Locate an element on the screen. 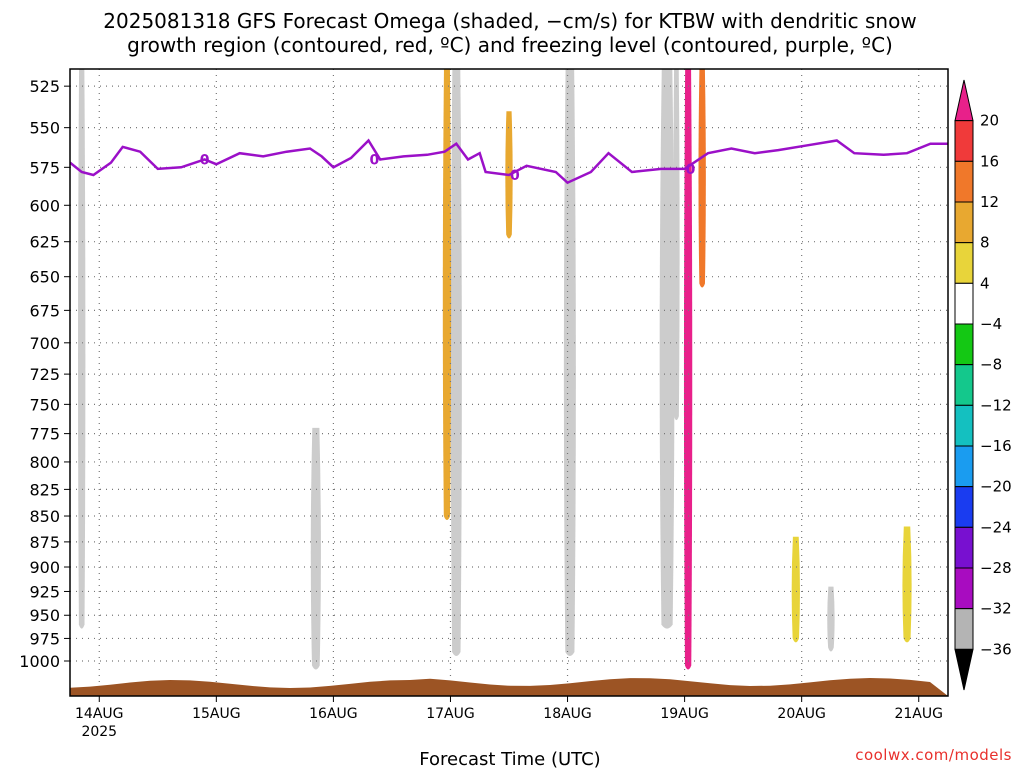 The width and height of the screenshot is (1024, 768). y-tick-label-525: 525 is located at coordinates (44, 86).